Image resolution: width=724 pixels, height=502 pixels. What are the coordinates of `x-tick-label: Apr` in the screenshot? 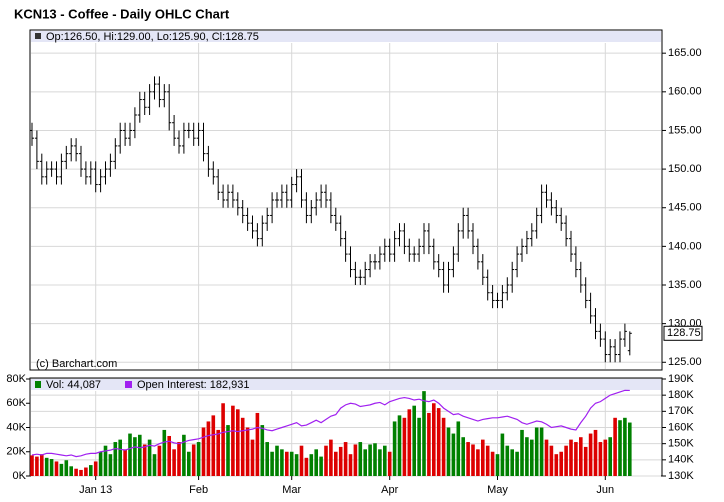 It's located at (389, 490).